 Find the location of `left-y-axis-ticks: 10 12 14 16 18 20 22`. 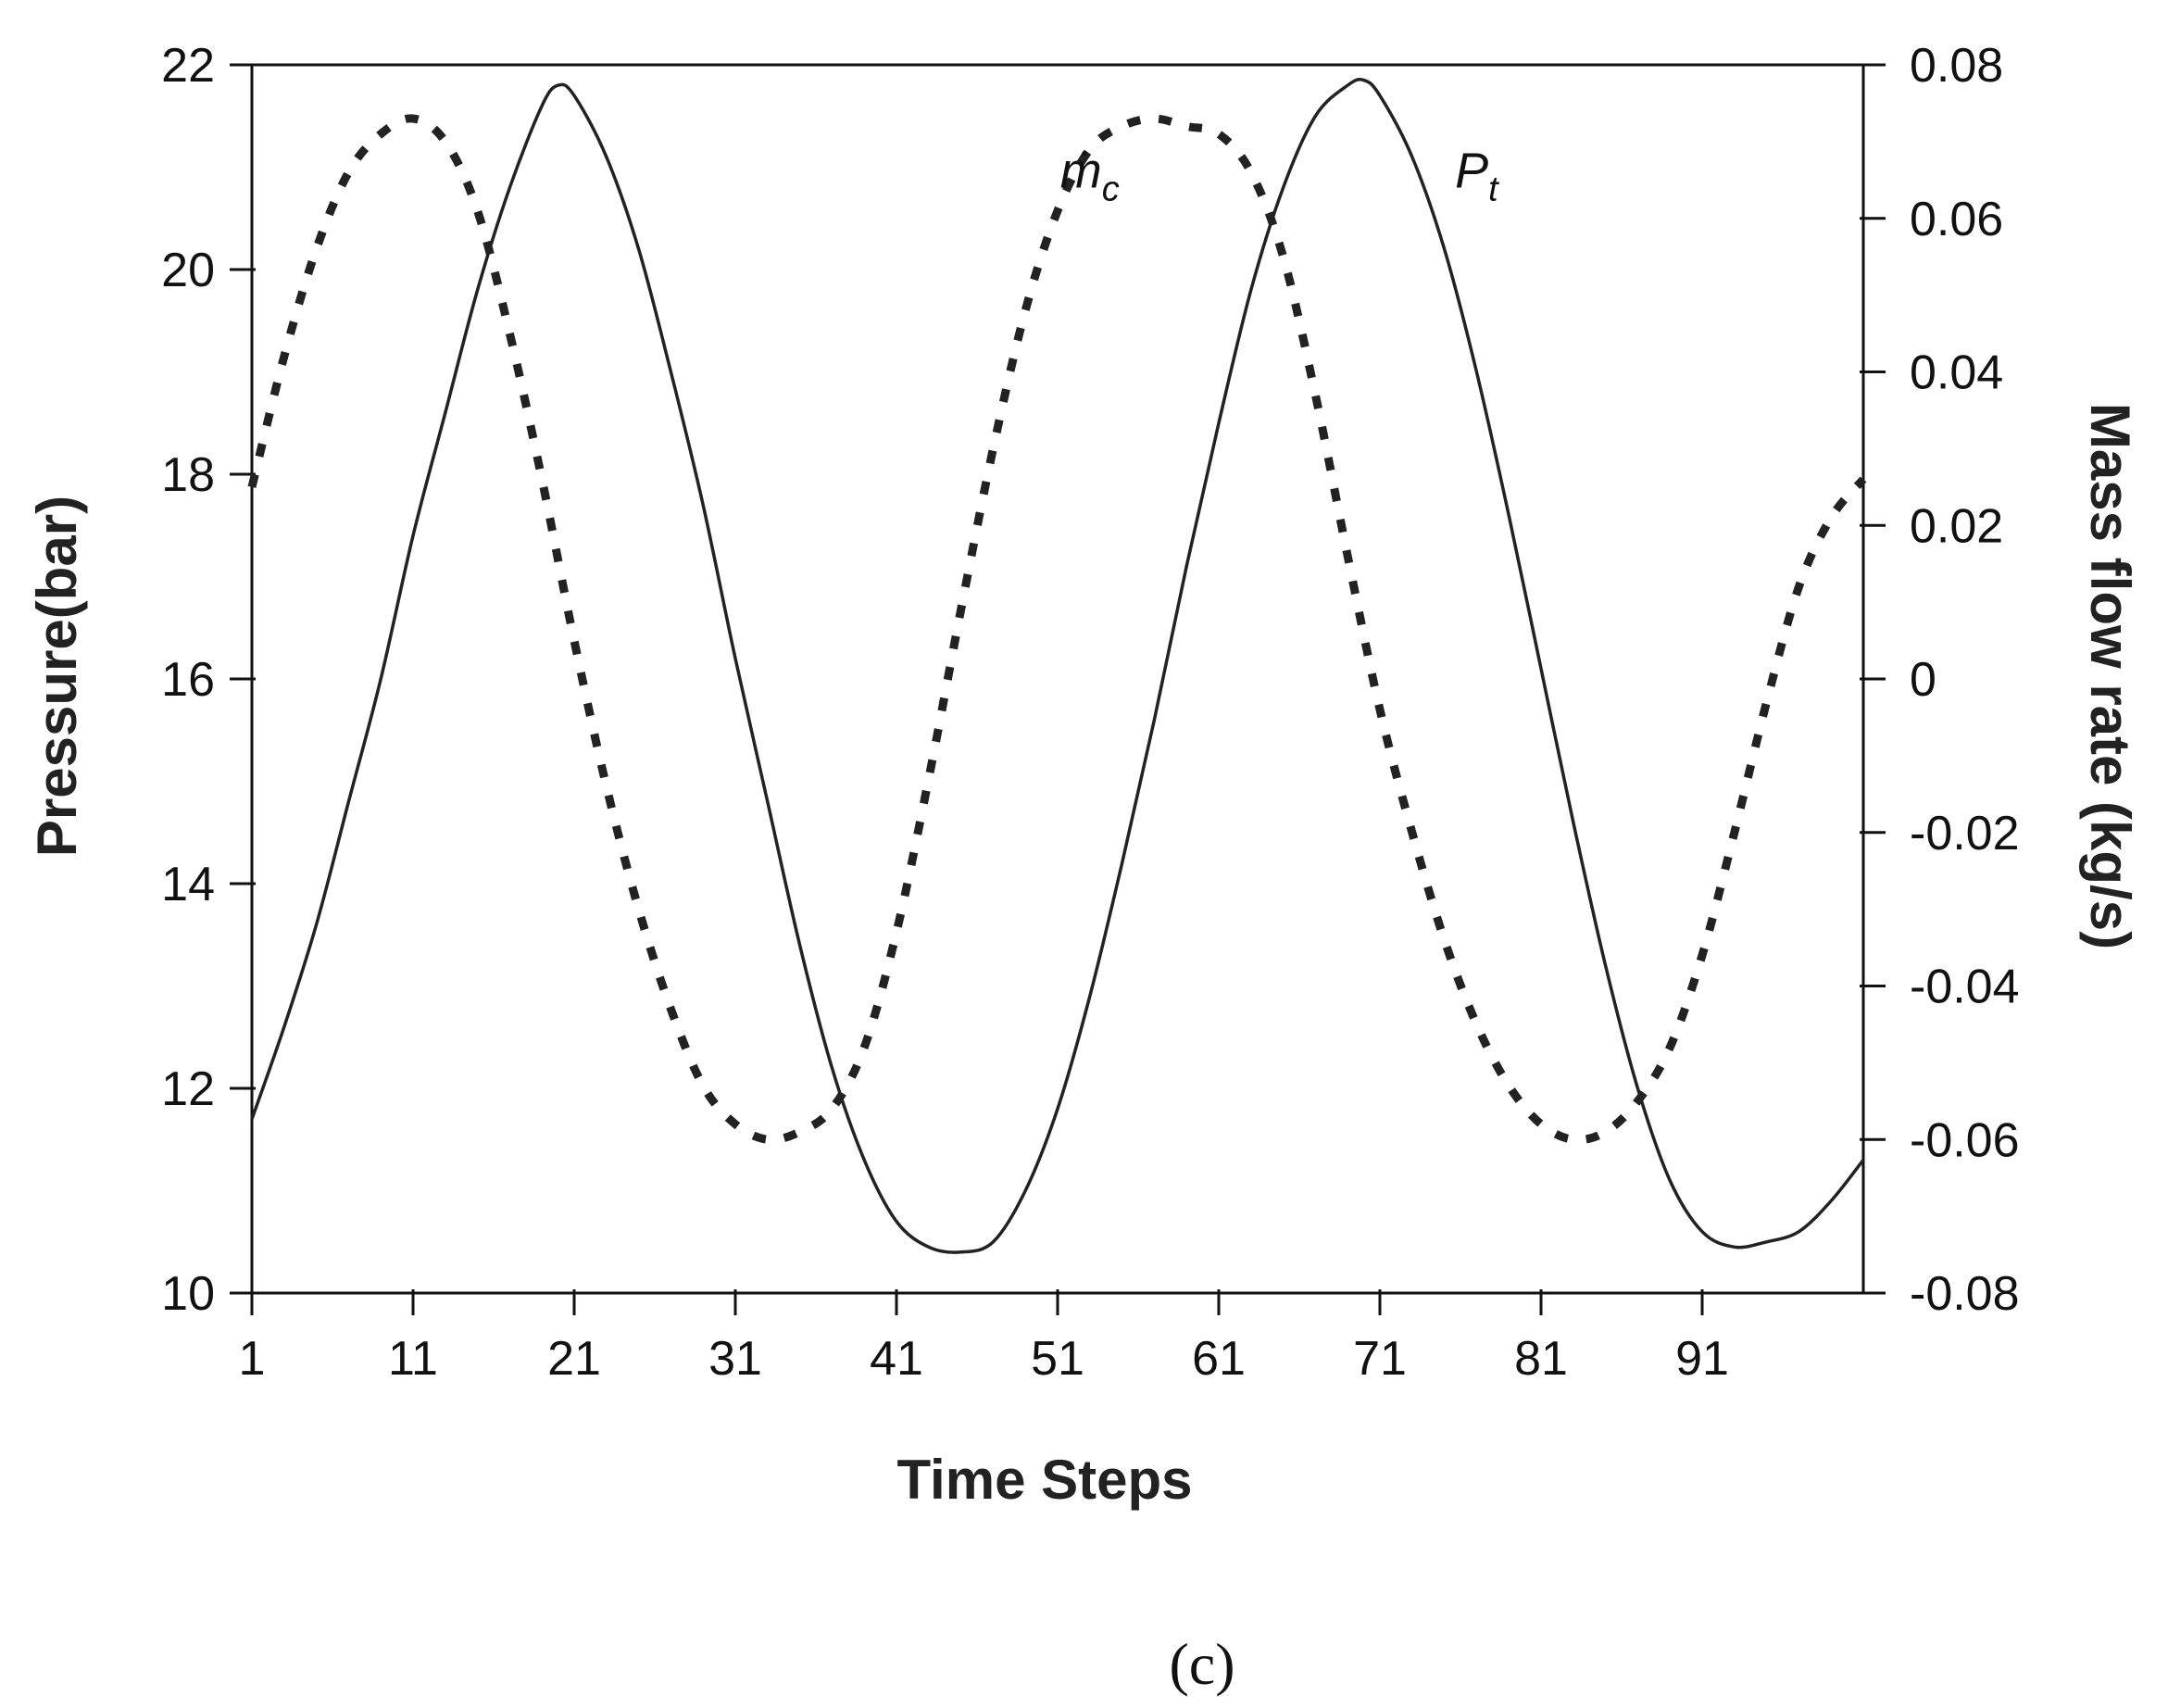

left-y-axis-ticks: 10 12 14 16 18 20 22 is located at coordinates (208, 680).